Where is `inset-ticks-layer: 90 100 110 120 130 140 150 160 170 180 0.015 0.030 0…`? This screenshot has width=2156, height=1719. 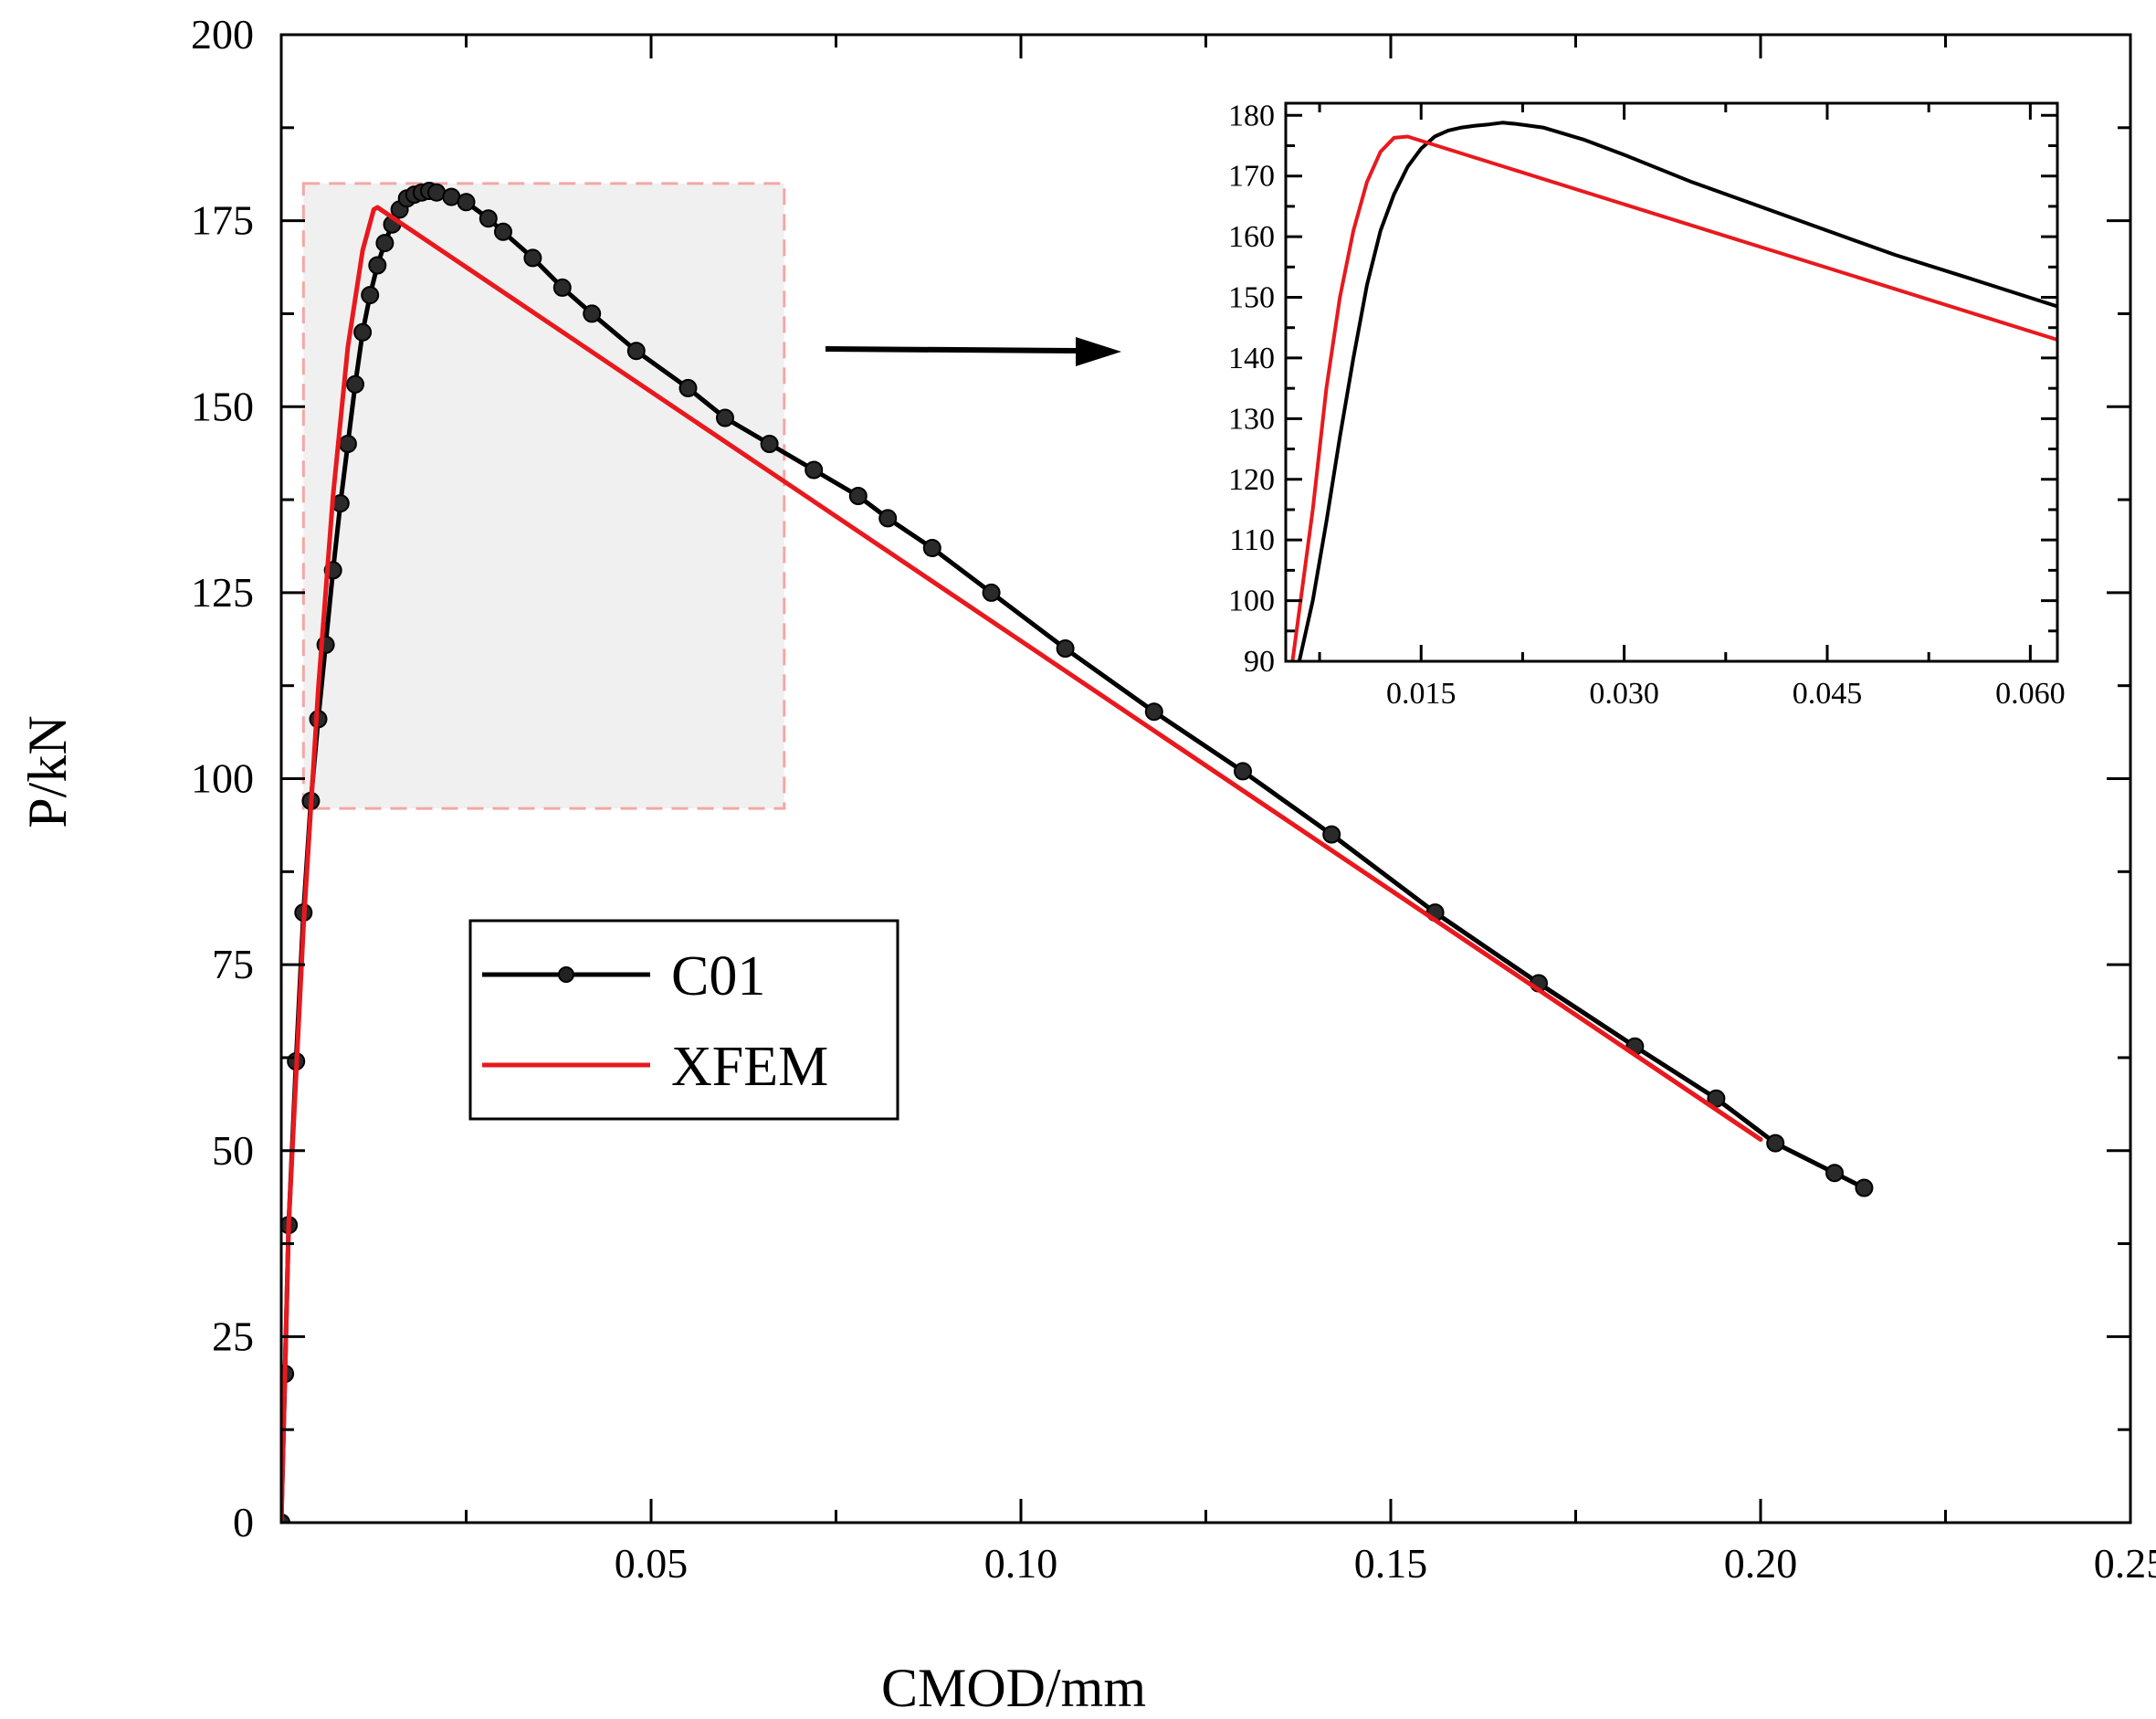 inset-ticks-layer: 90 100 110 120 130 140 150 160 170 180 0.015 0.030 0… is located at coordinates (1647, 405).